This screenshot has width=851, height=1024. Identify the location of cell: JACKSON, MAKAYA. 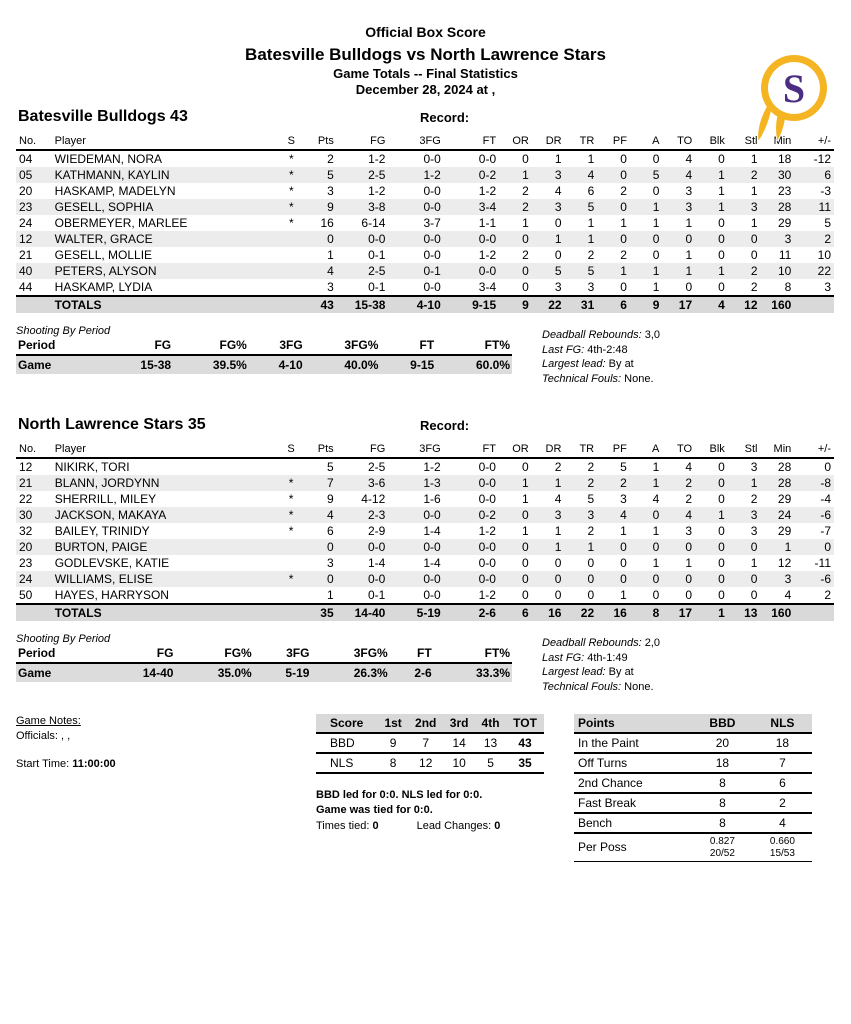
(110, 515).